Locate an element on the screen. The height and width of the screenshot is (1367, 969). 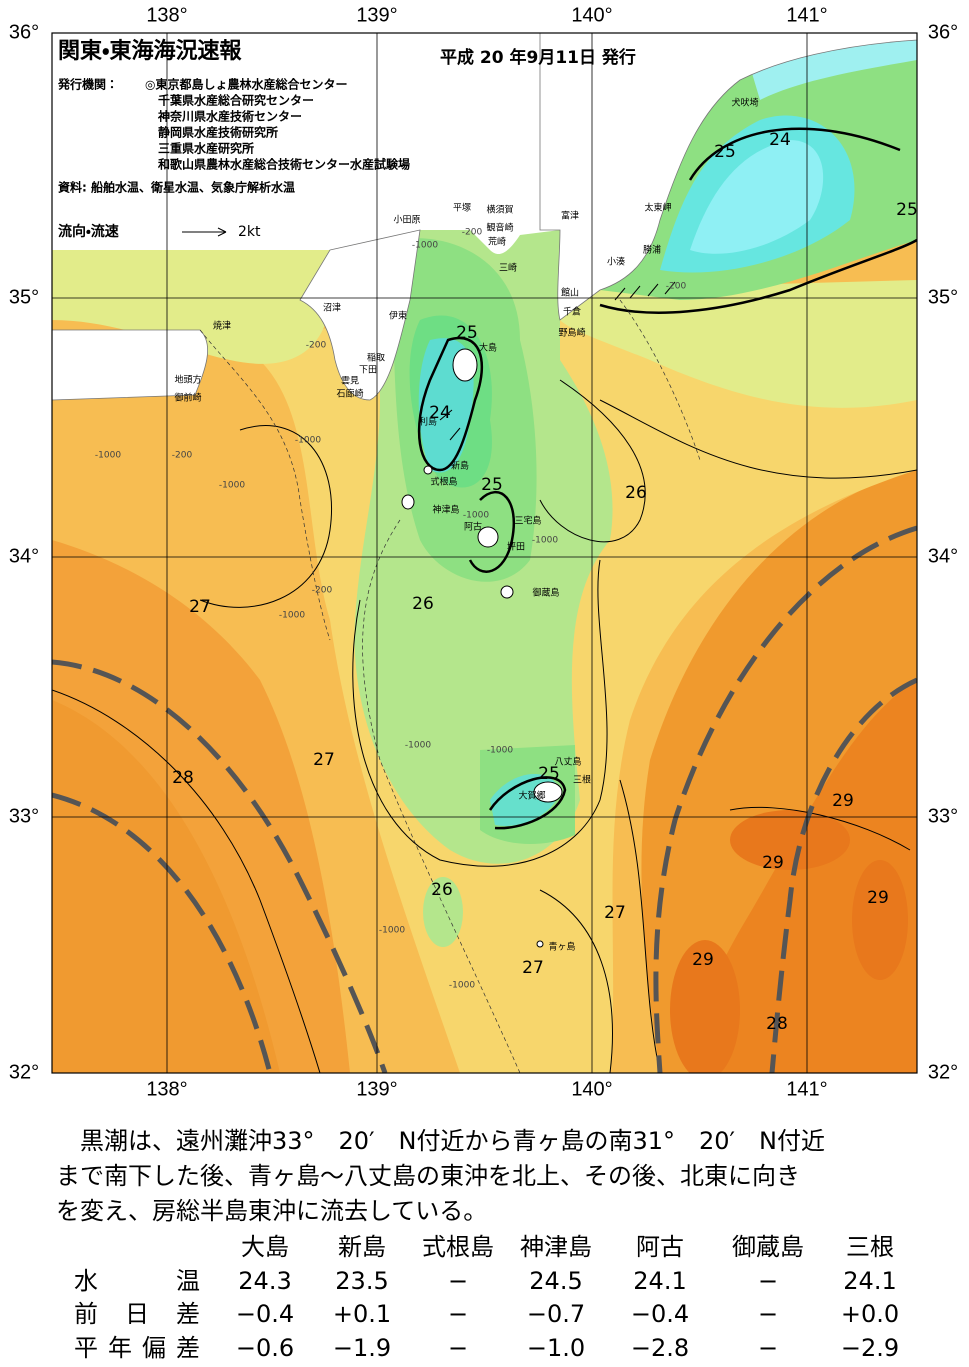
table-cell: +0.1 is located at coordinates (362, 1314).